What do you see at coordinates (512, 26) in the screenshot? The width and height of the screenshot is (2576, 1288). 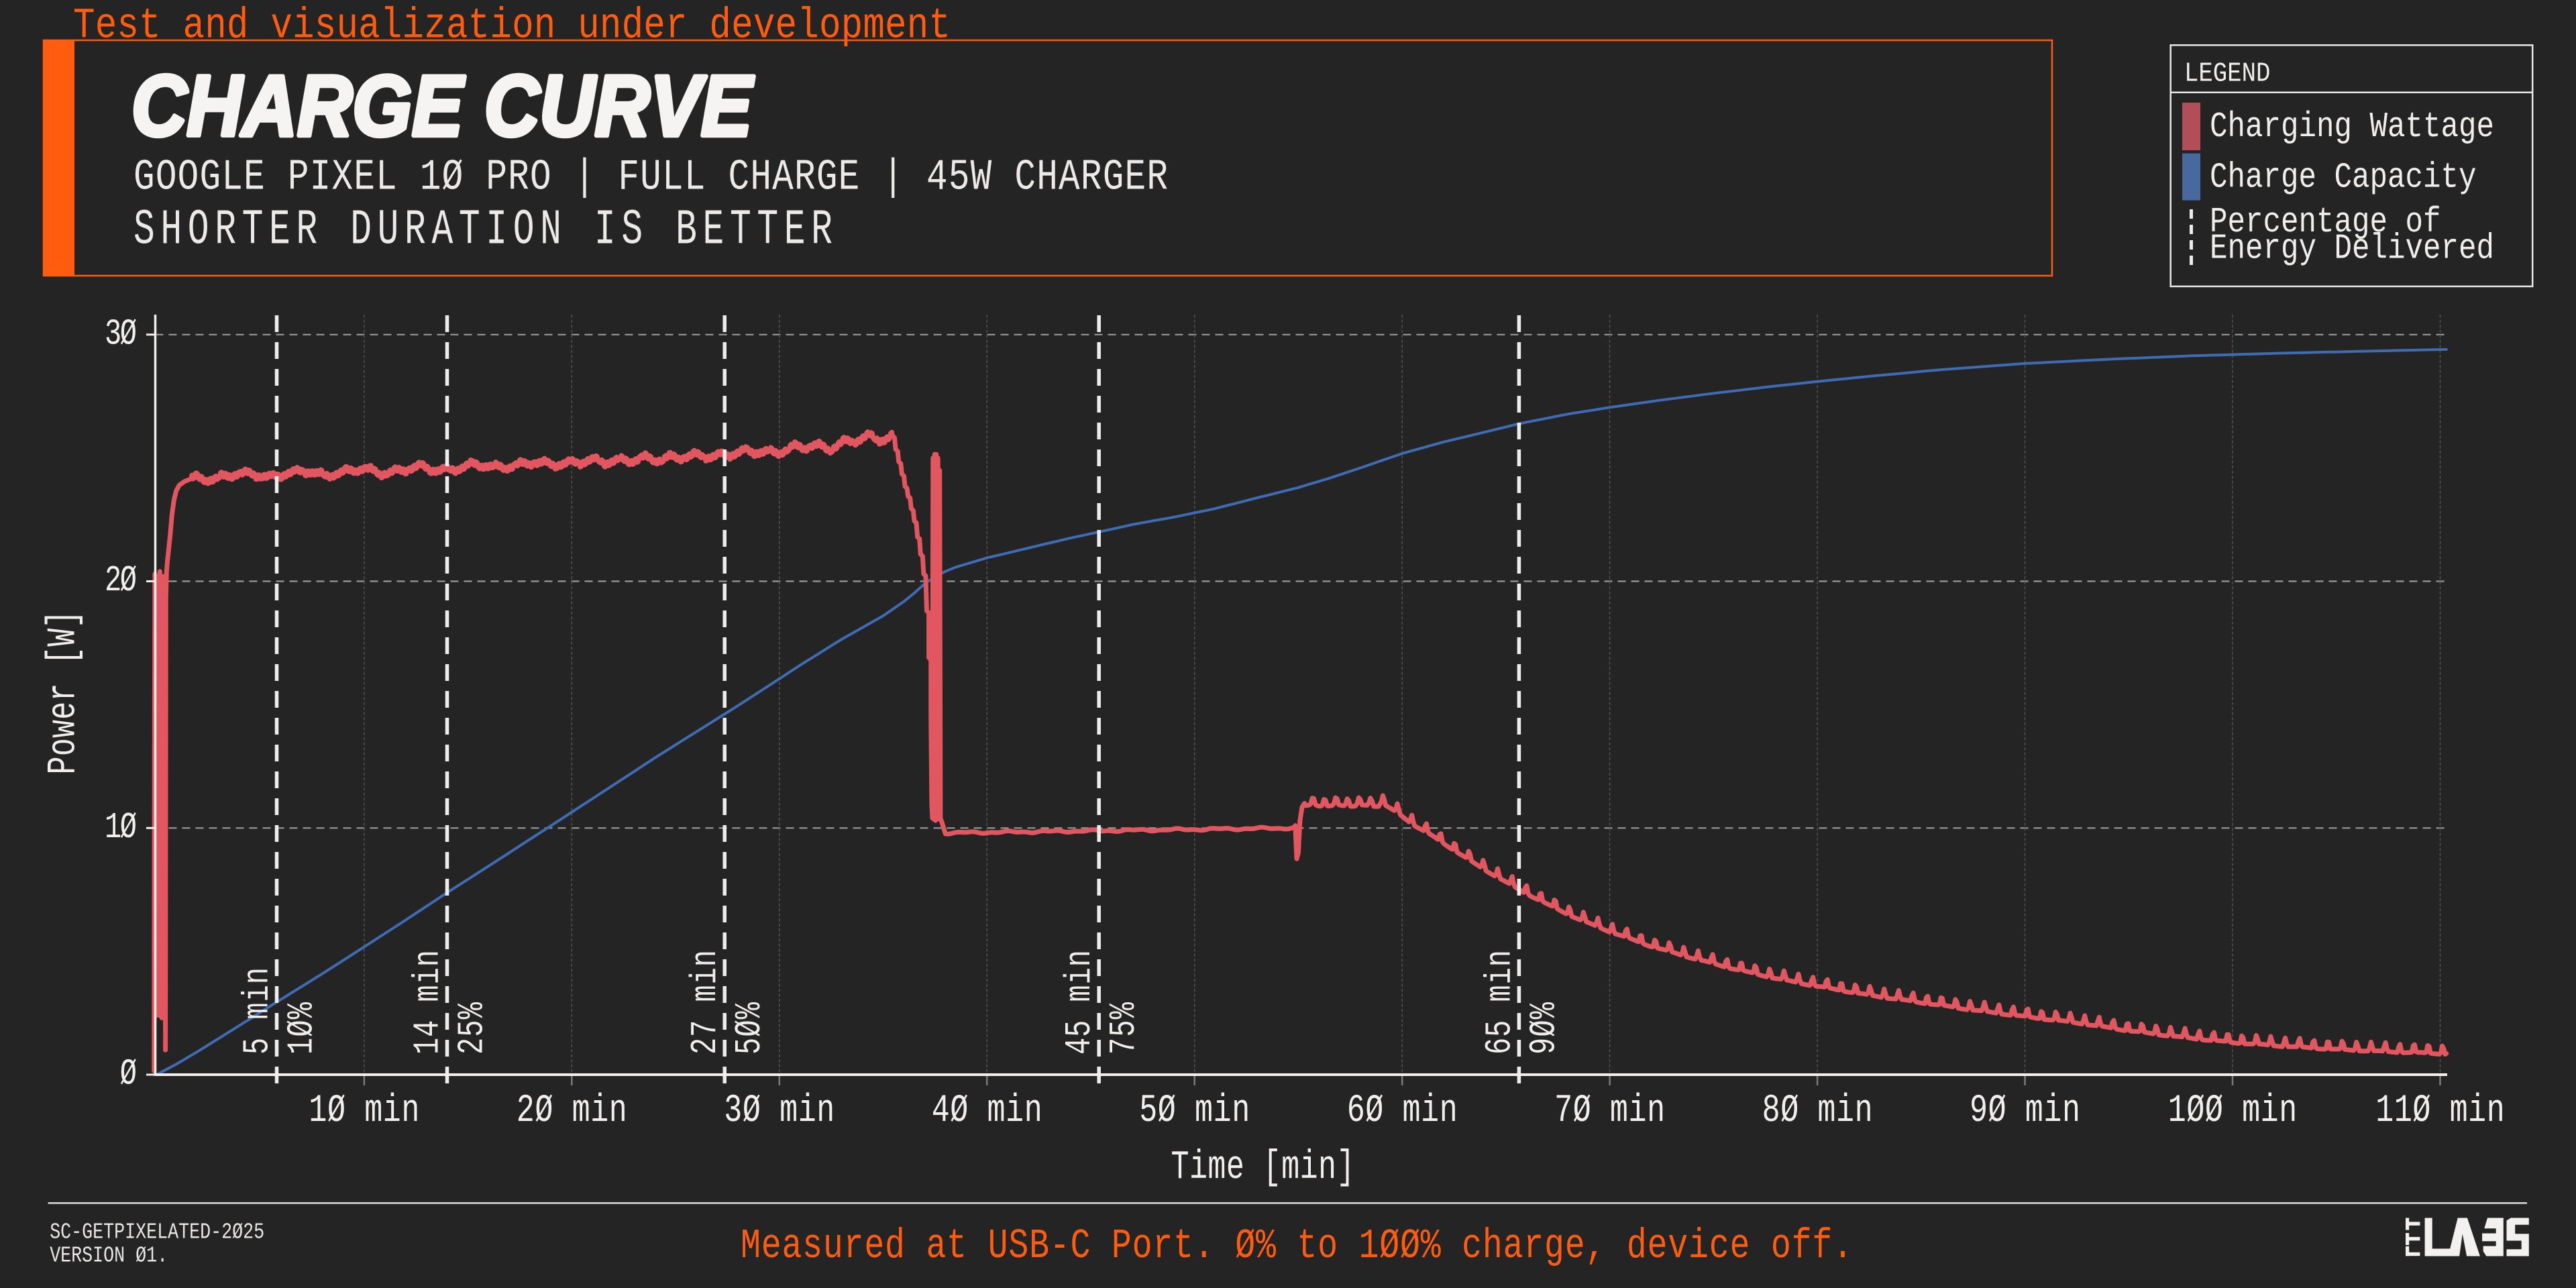 I see `svg-text:Test and visualization under d: Test and visualization under development` at bounding box center [512, 26].